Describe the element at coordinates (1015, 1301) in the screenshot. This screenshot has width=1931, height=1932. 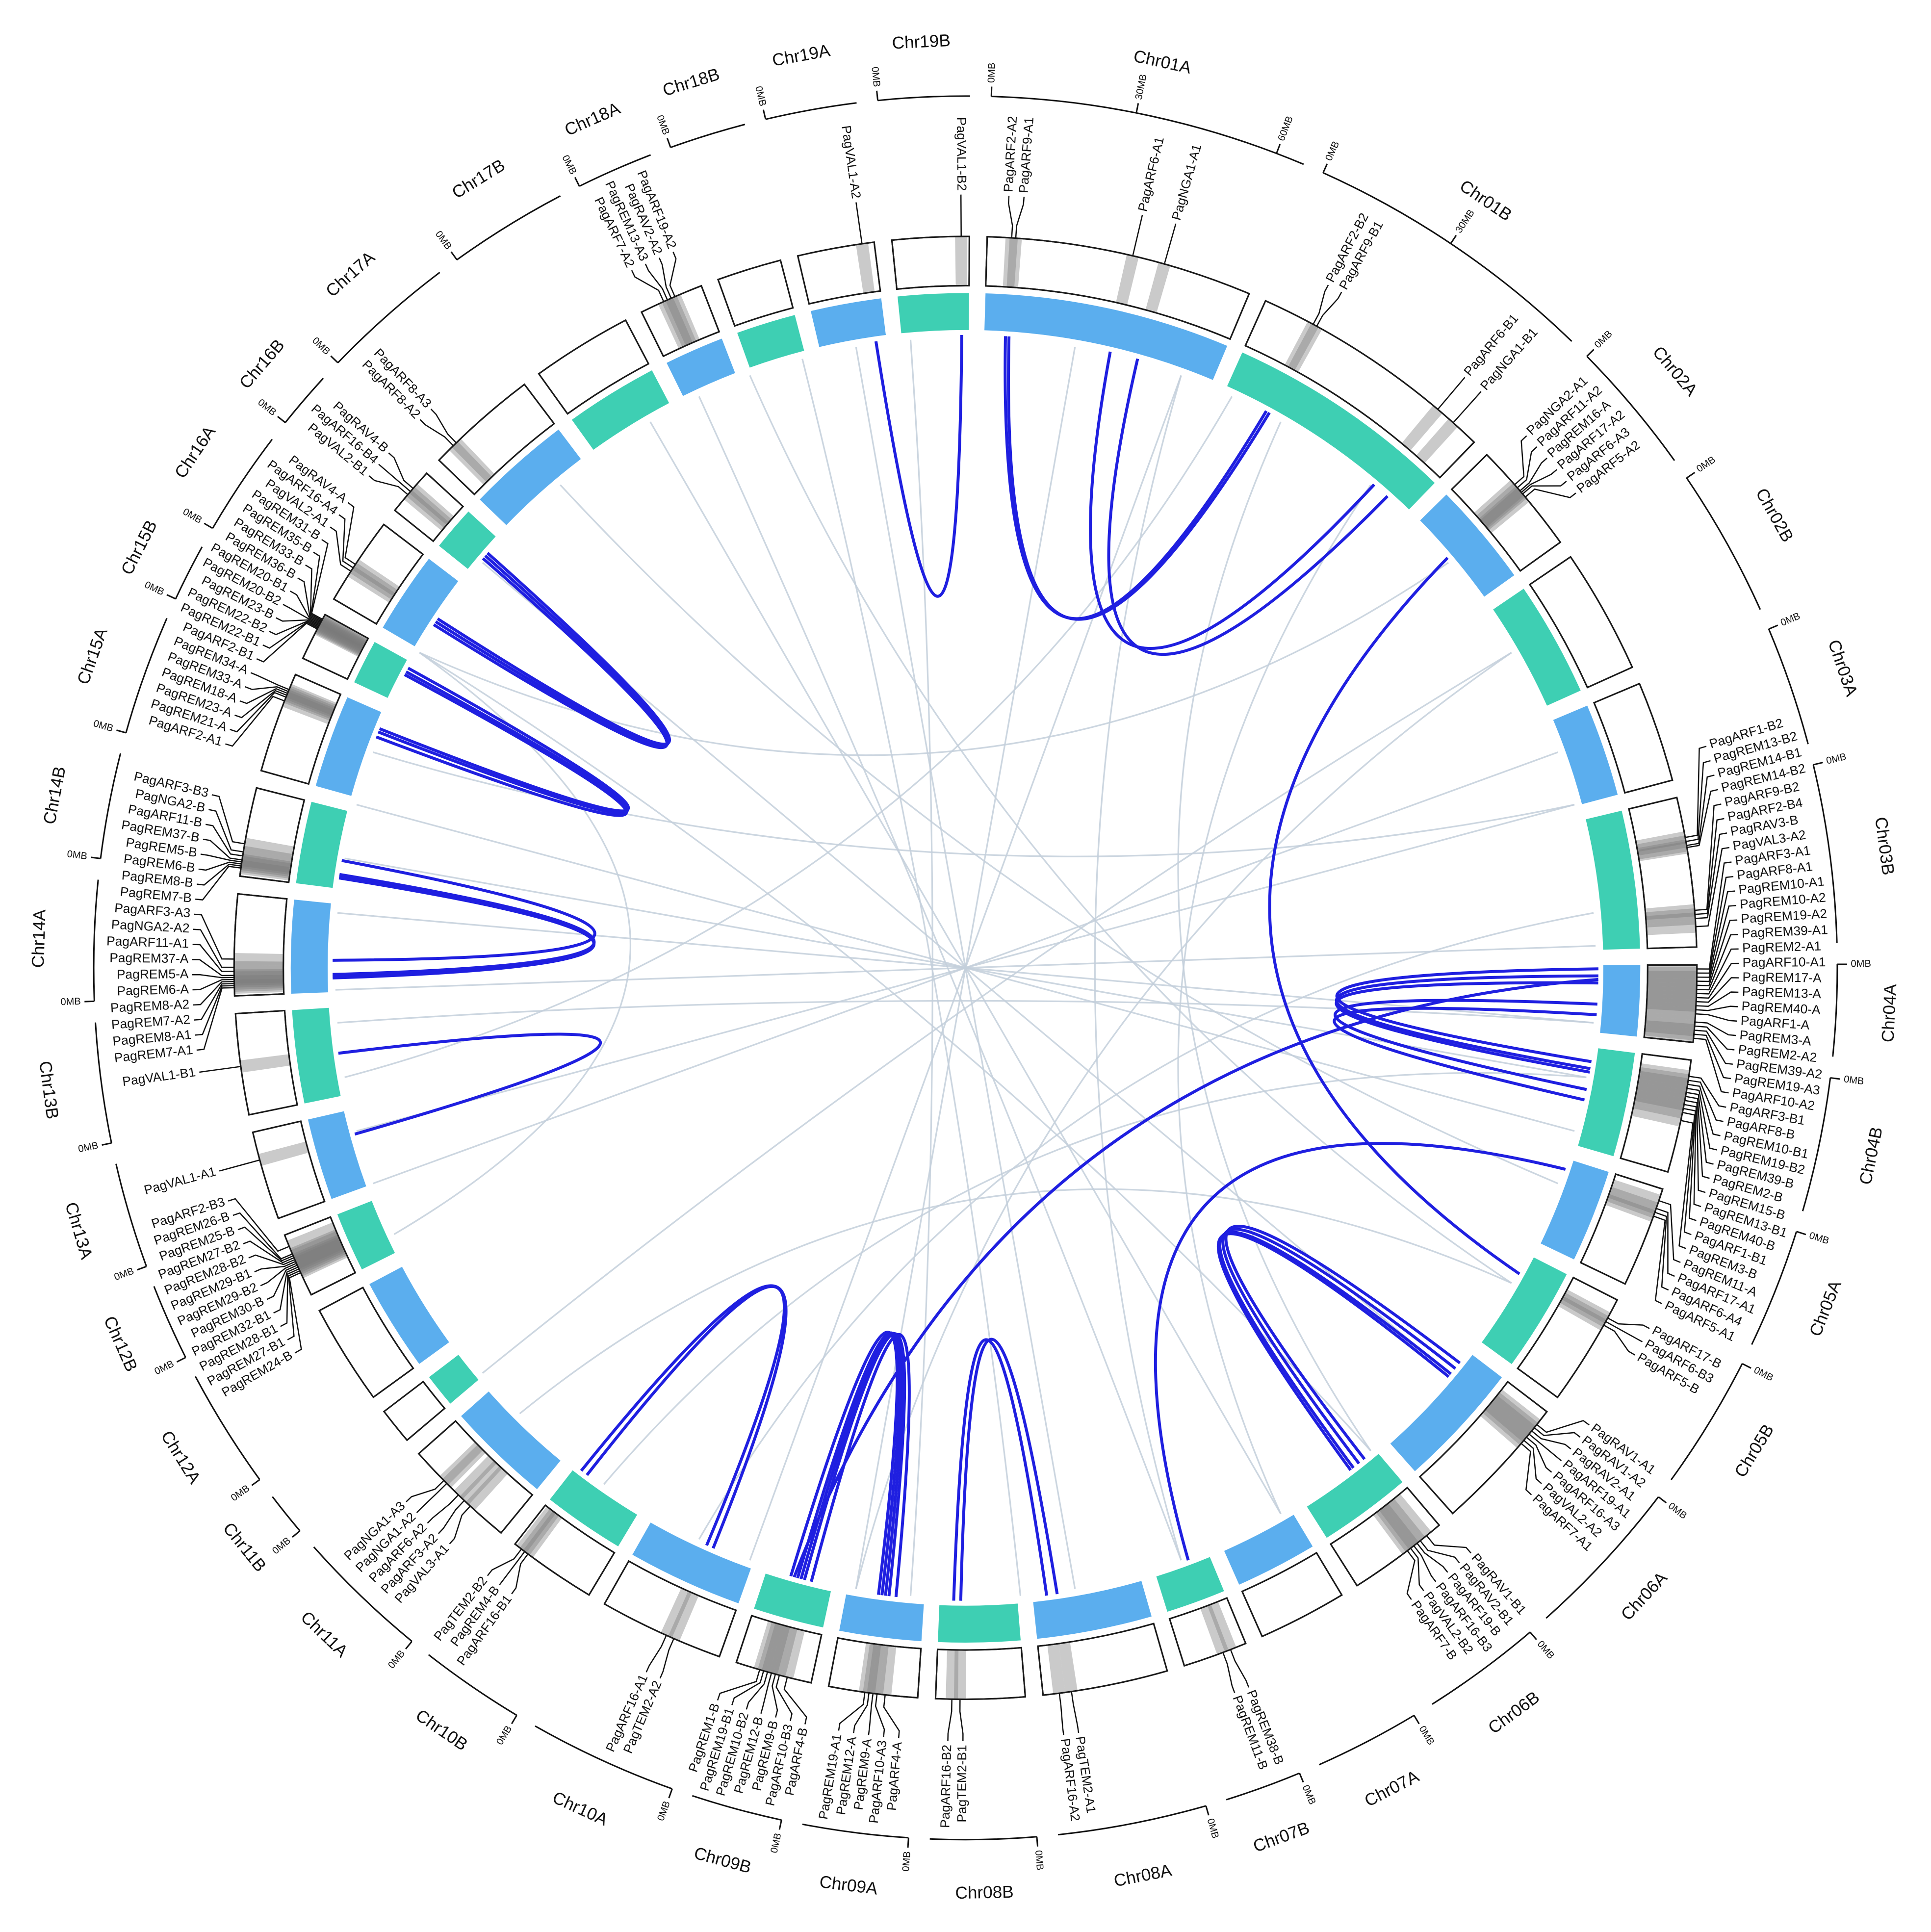
I see `background-link` at that location.